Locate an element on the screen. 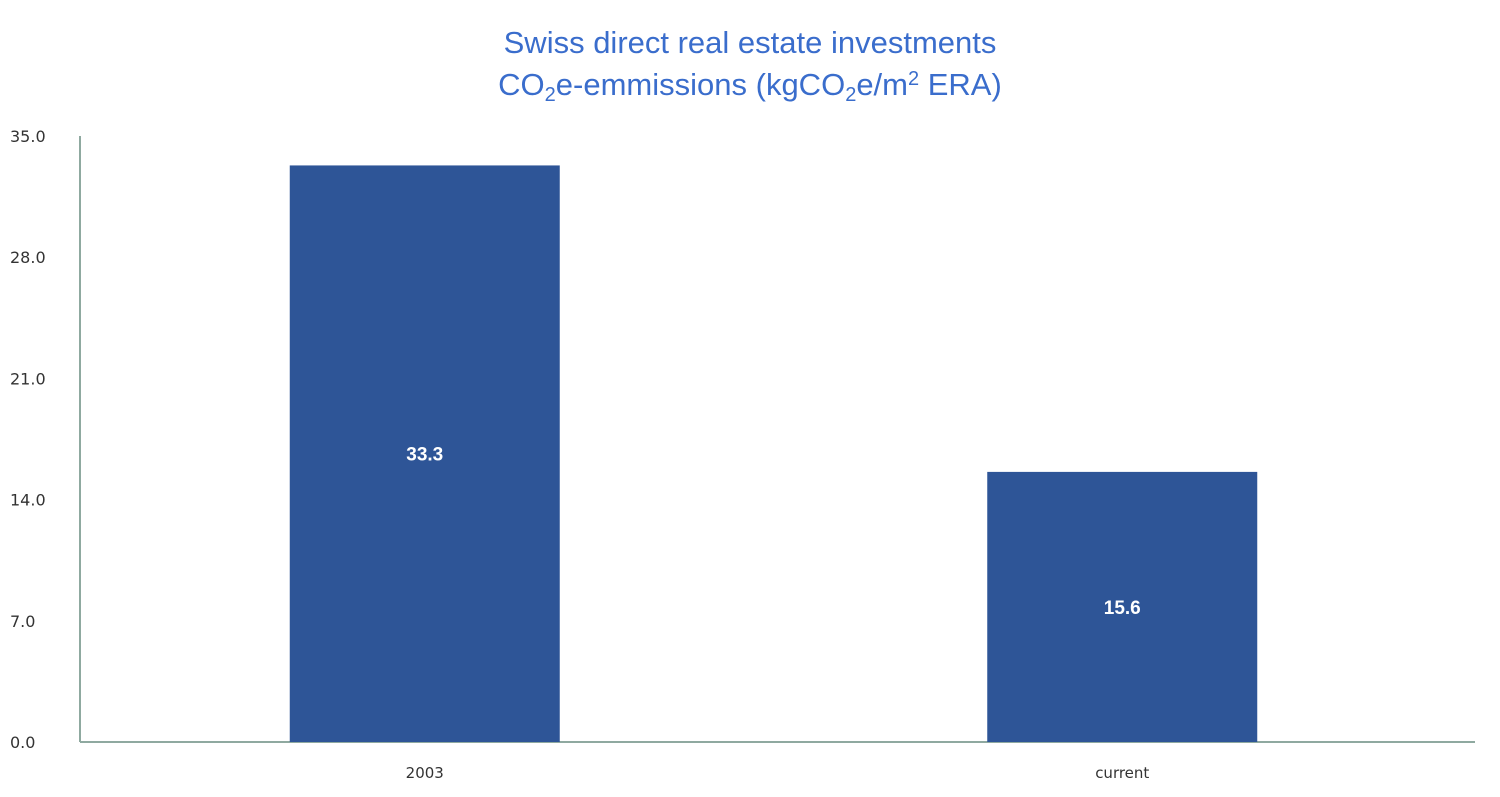 Image resolution: width=1500 pixels, height=797 pixels. bar-2003 is located at coordinates (424, 454).